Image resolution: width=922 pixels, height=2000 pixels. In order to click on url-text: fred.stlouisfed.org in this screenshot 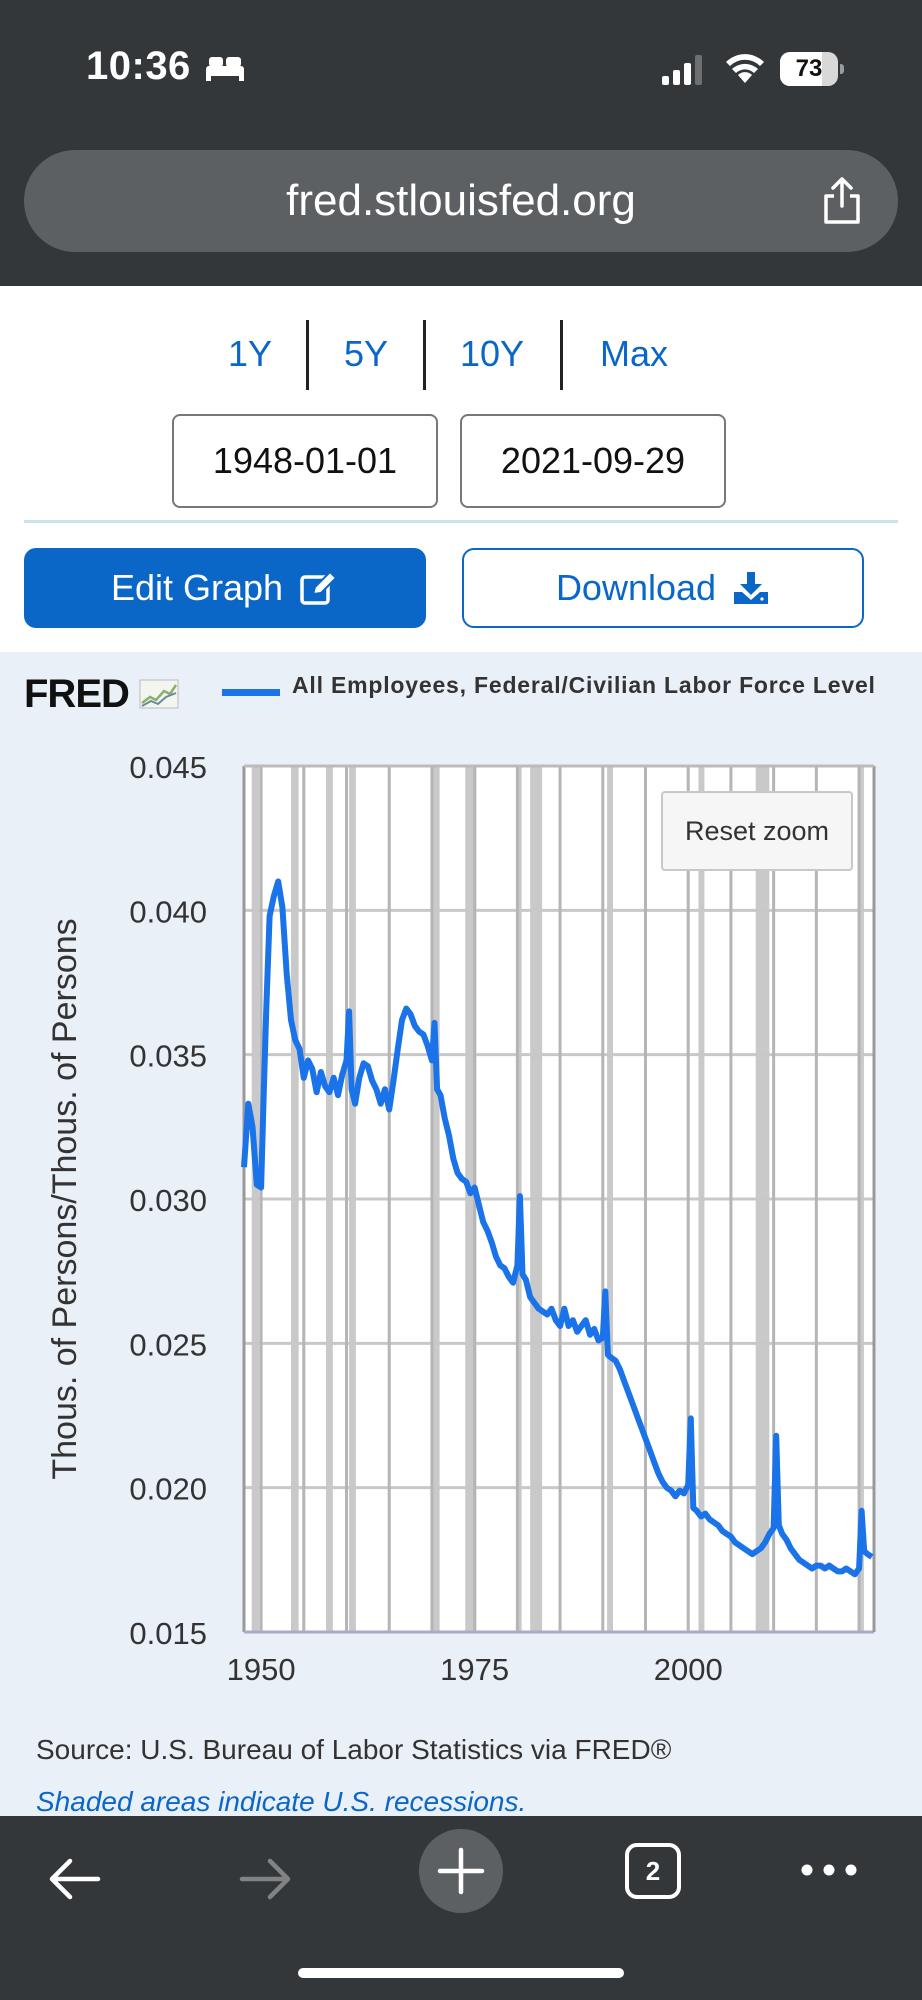, I will do `click(461, 200)`.